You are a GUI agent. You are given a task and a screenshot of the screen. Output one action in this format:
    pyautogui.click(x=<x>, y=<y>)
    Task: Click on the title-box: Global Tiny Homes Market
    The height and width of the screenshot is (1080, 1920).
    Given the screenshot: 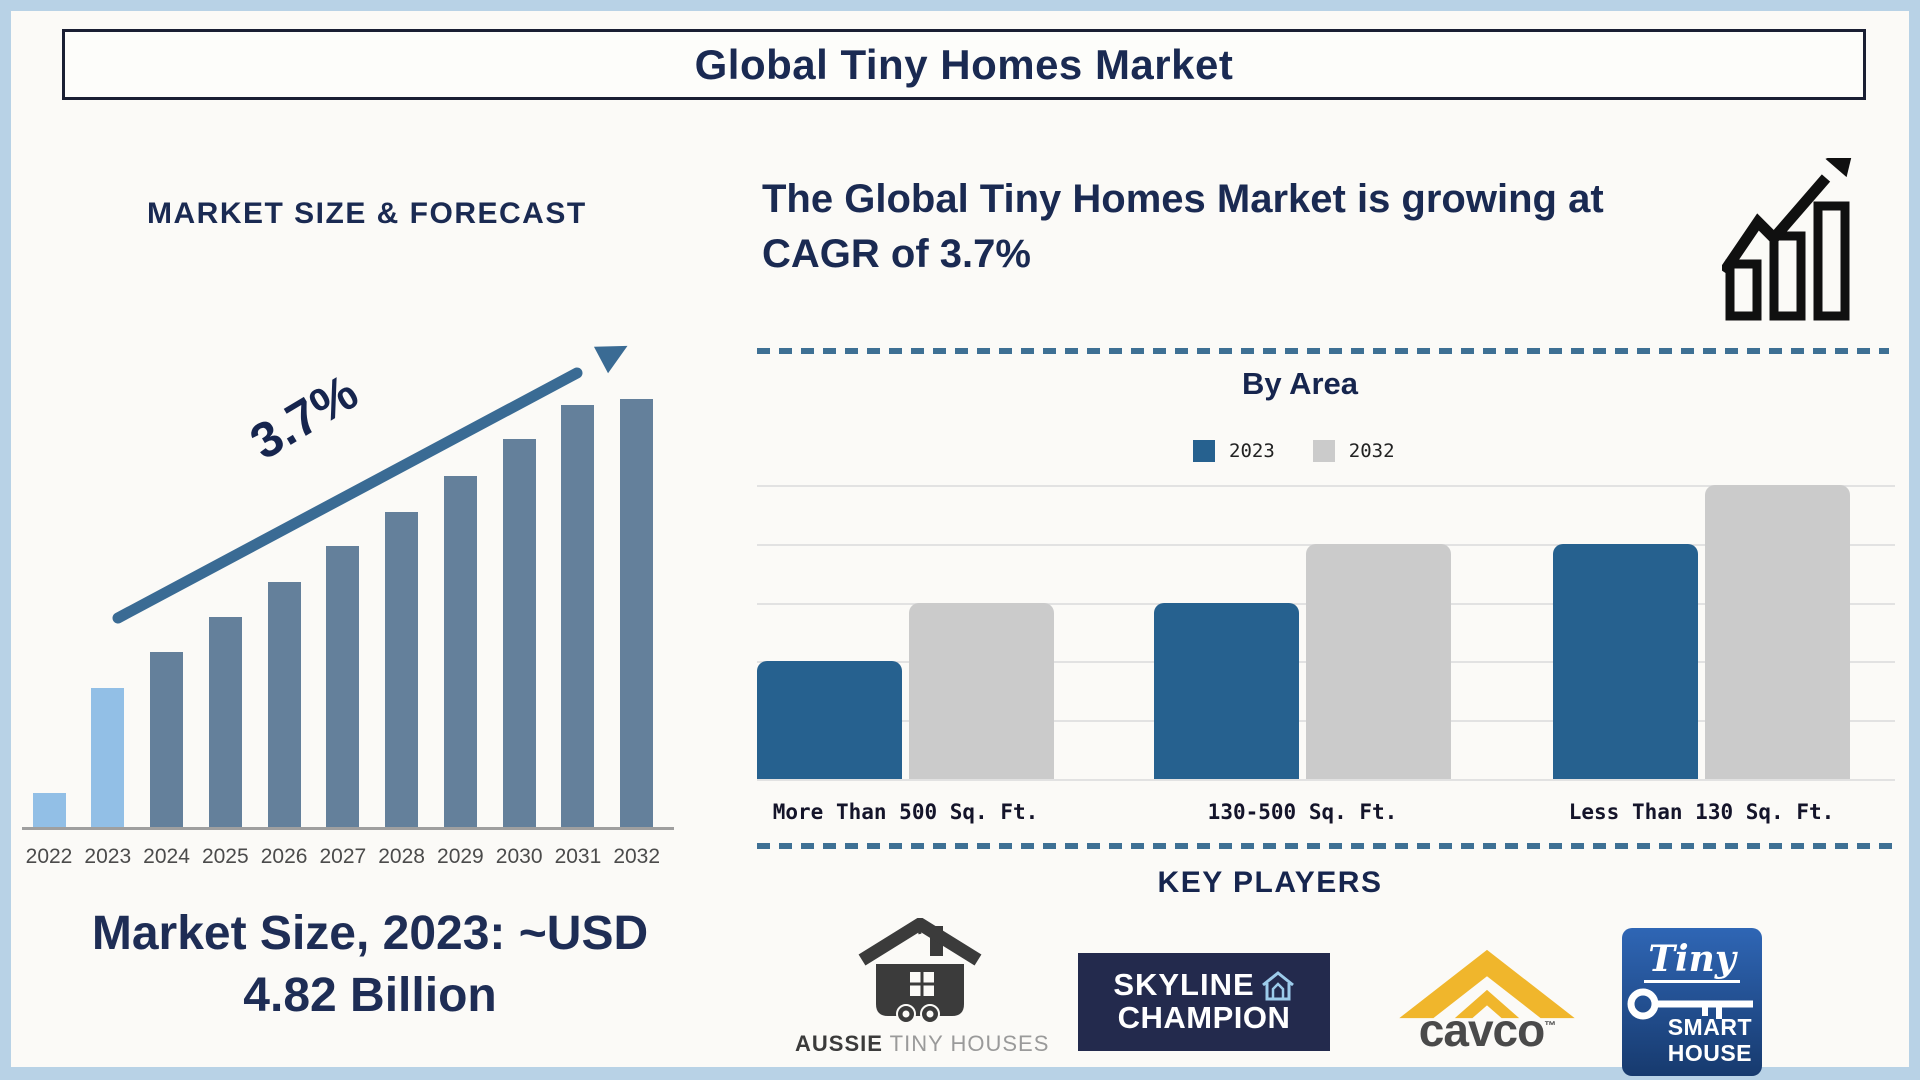 What is the action you would take?
    pyautogui.click(x=964, y=64)
    